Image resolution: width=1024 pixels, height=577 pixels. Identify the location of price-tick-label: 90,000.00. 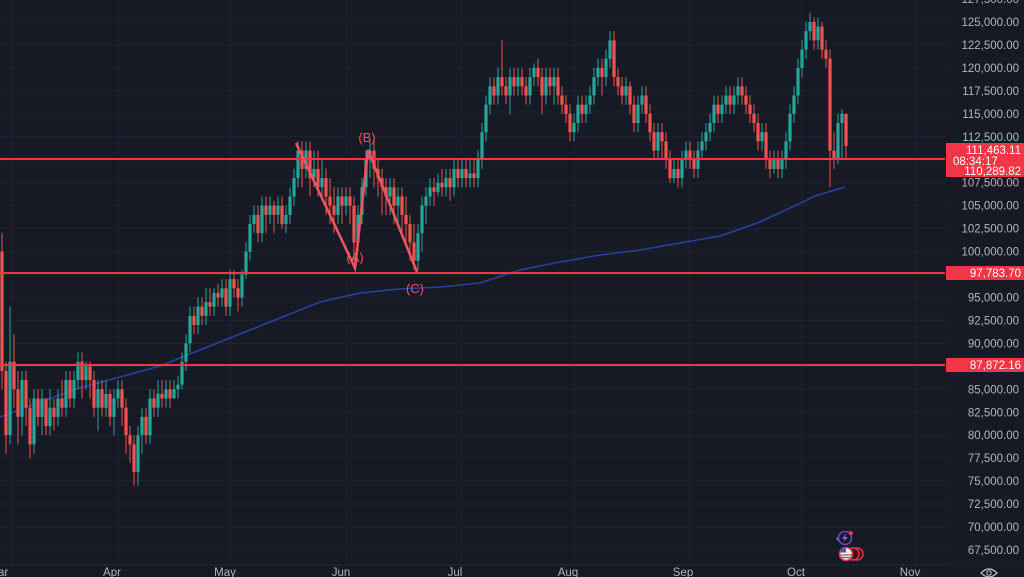
(993, 344).